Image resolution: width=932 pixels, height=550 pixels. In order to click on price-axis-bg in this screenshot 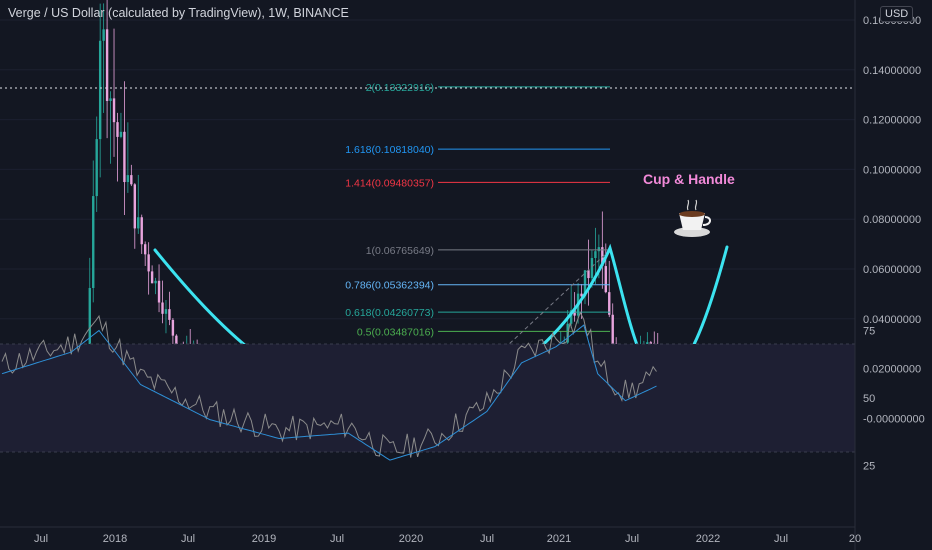, I will do `click(893, 275)`.